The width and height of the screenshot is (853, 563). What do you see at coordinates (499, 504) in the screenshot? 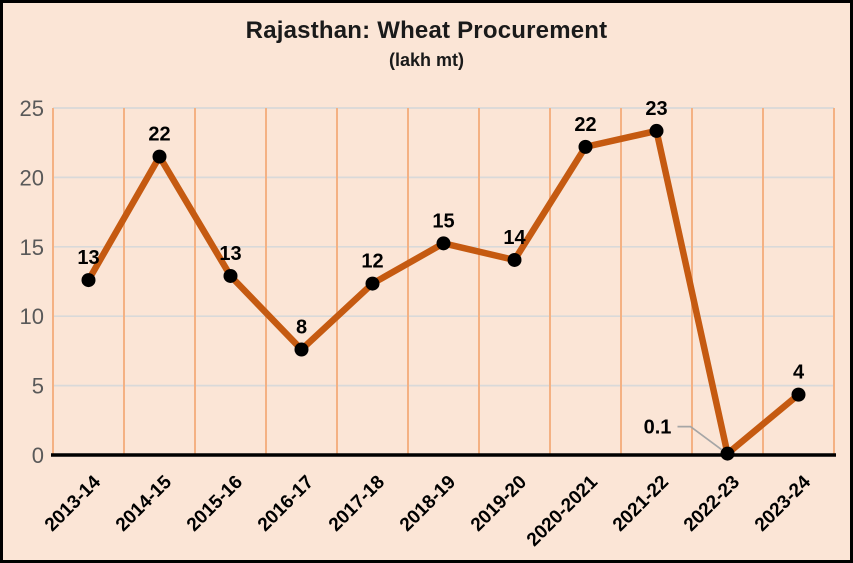
I see `x-axis-tick-label: 2019-20` at bounding box center [499, 504].